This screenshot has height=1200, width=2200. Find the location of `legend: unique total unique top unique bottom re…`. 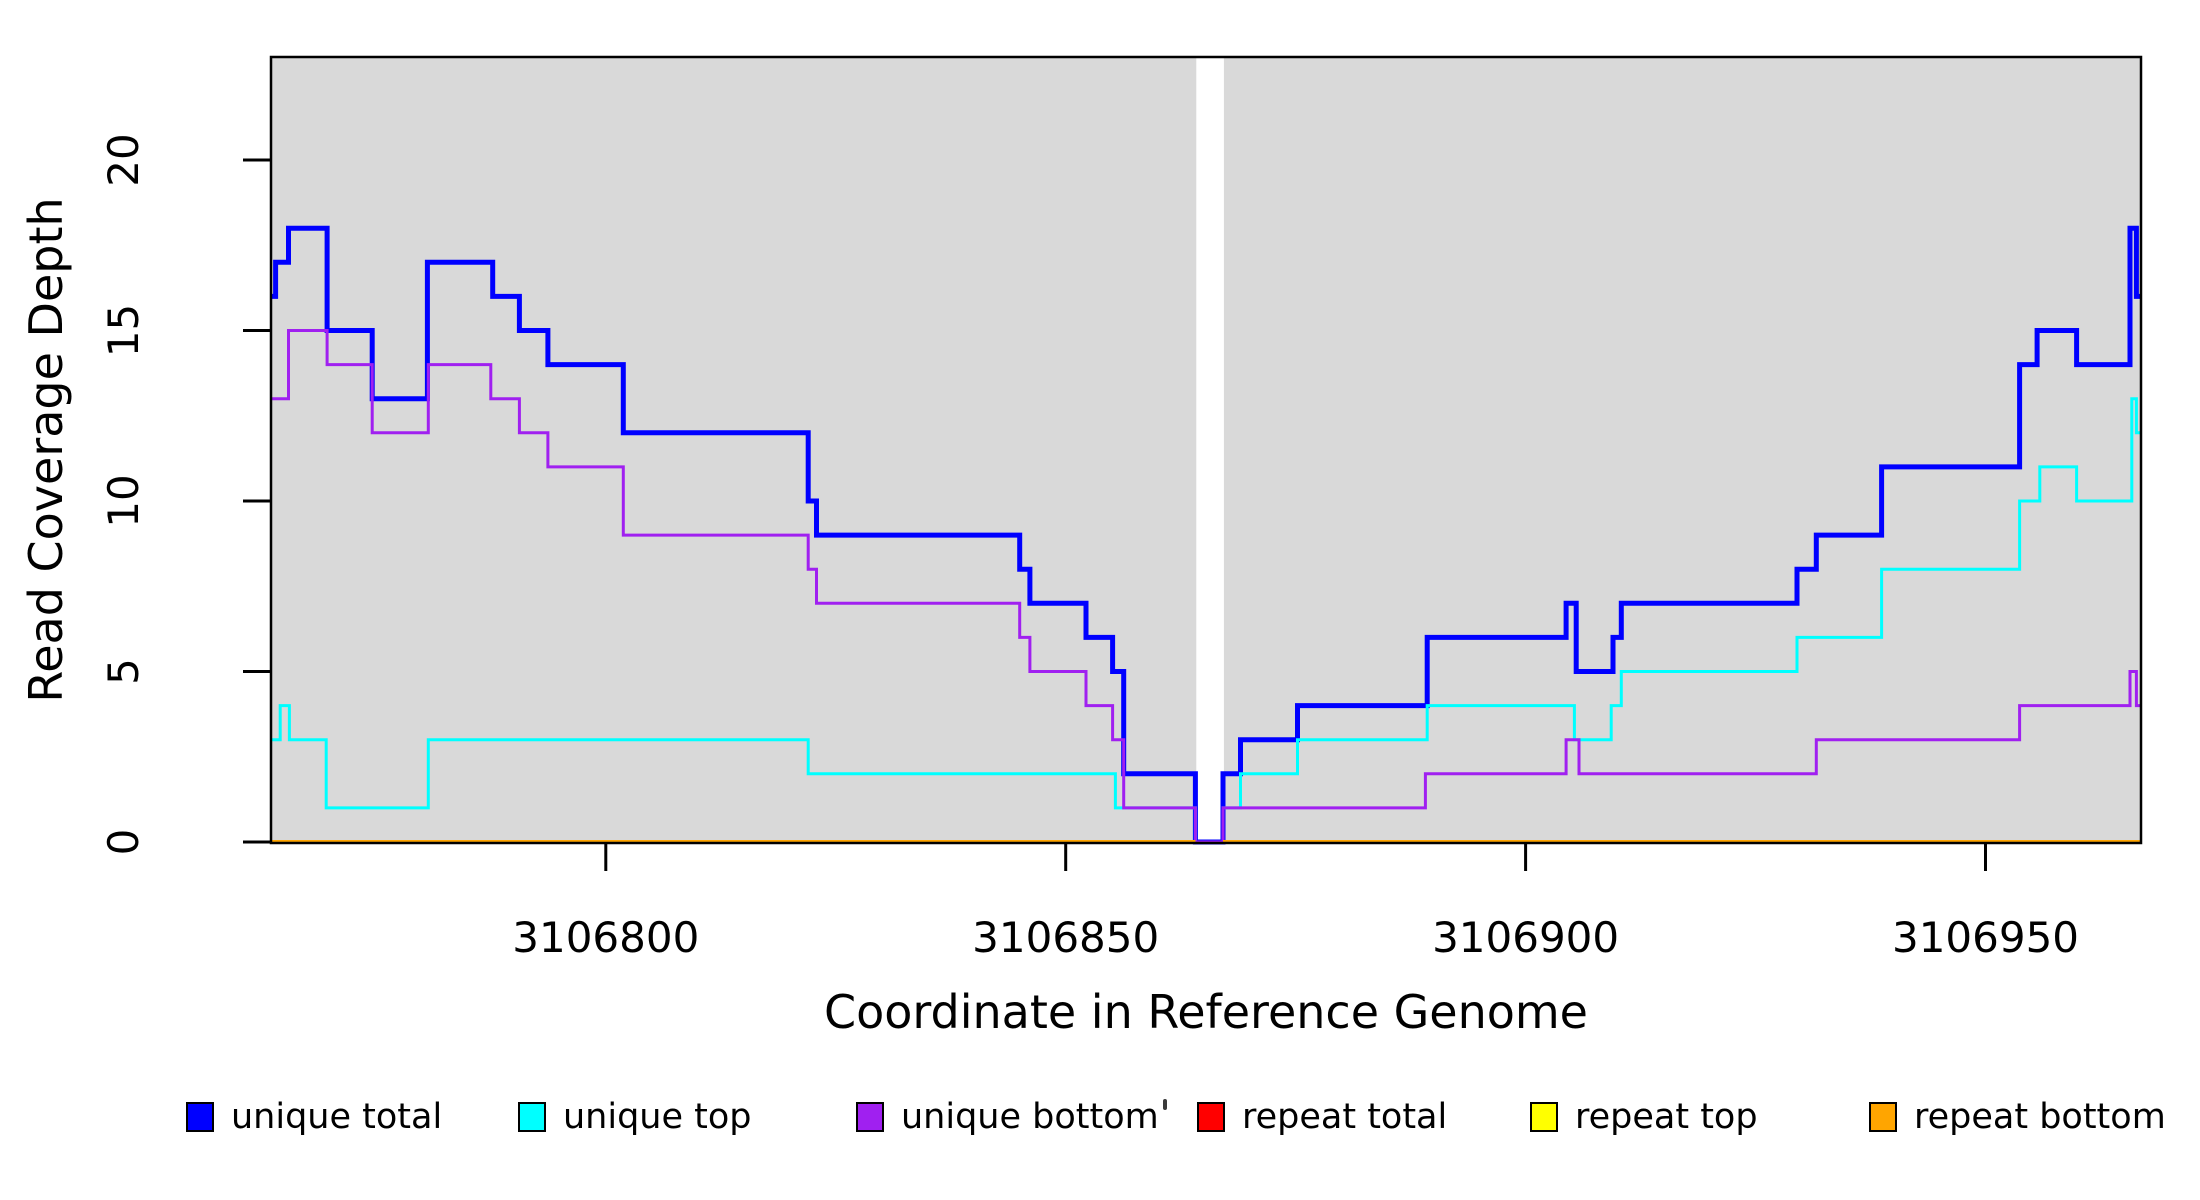

legend: unique total unique top unique bottom re… is located at coordinates (1100, 1119).